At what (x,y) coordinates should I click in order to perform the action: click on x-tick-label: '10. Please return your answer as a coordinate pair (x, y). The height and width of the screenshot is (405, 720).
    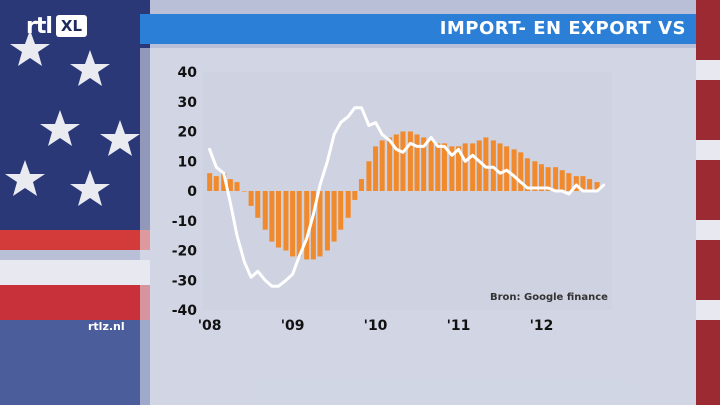
    Looking at the image, I should click on (376, 326).